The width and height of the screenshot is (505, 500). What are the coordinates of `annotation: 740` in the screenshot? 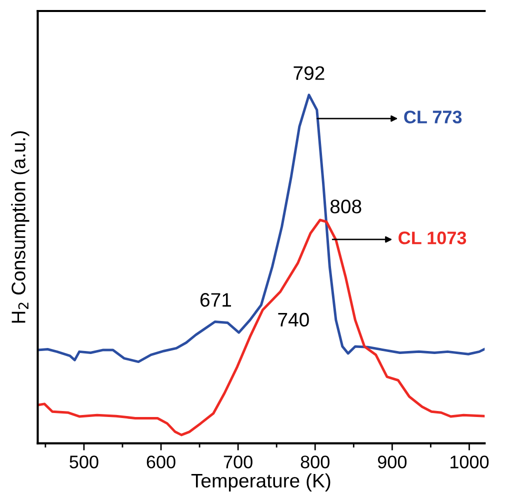 It's located at (293, 319).